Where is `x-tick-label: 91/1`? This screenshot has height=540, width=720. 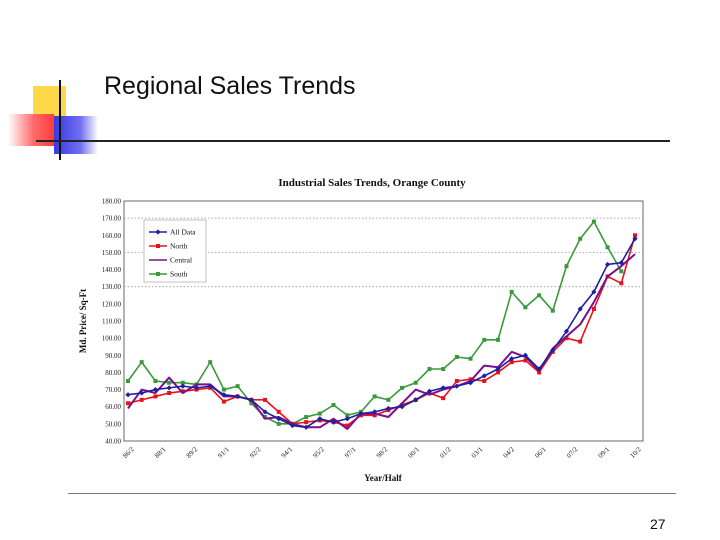
x-tick-label: 91/1 is located at coordinates (223, 452).